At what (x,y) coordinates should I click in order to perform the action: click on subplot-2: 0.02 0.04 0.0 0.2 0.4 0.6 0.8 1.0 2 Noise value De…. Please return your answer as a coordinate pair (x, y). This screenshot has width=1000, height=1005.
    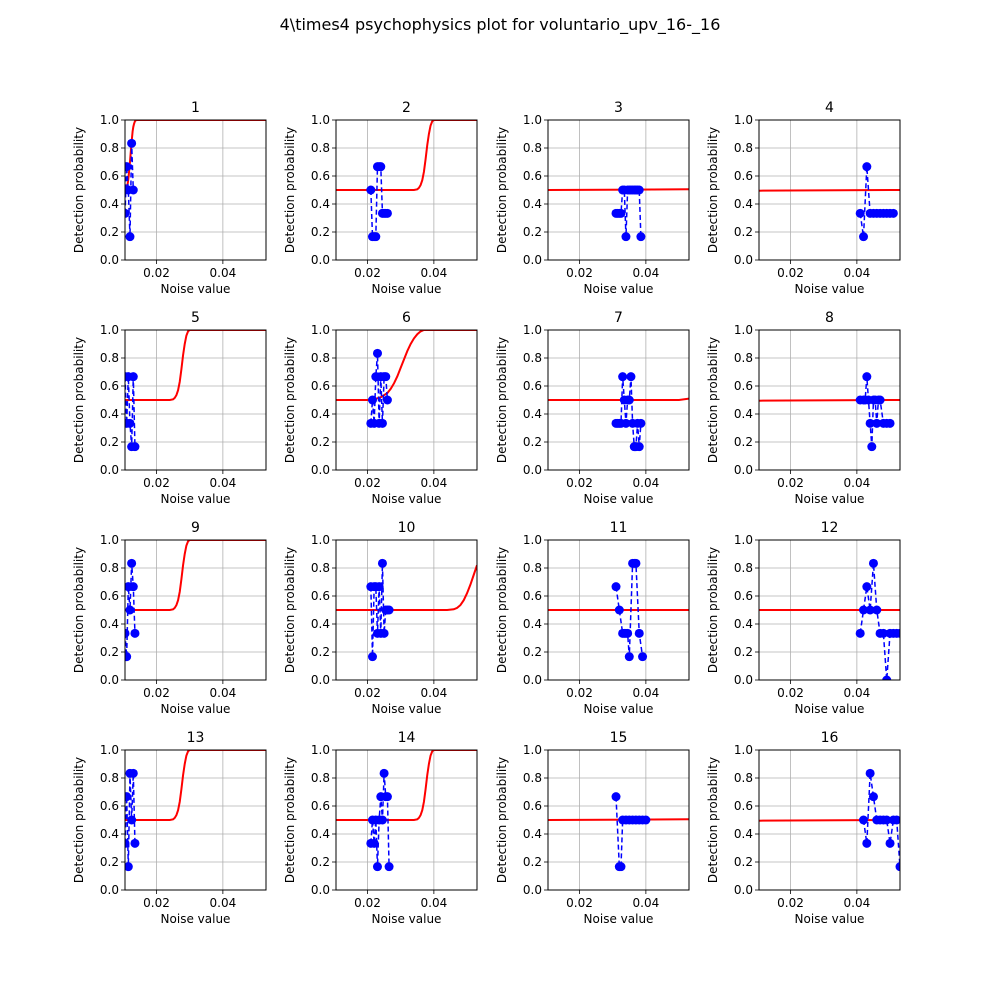
    Looking at the image, I should click on (380, 198).